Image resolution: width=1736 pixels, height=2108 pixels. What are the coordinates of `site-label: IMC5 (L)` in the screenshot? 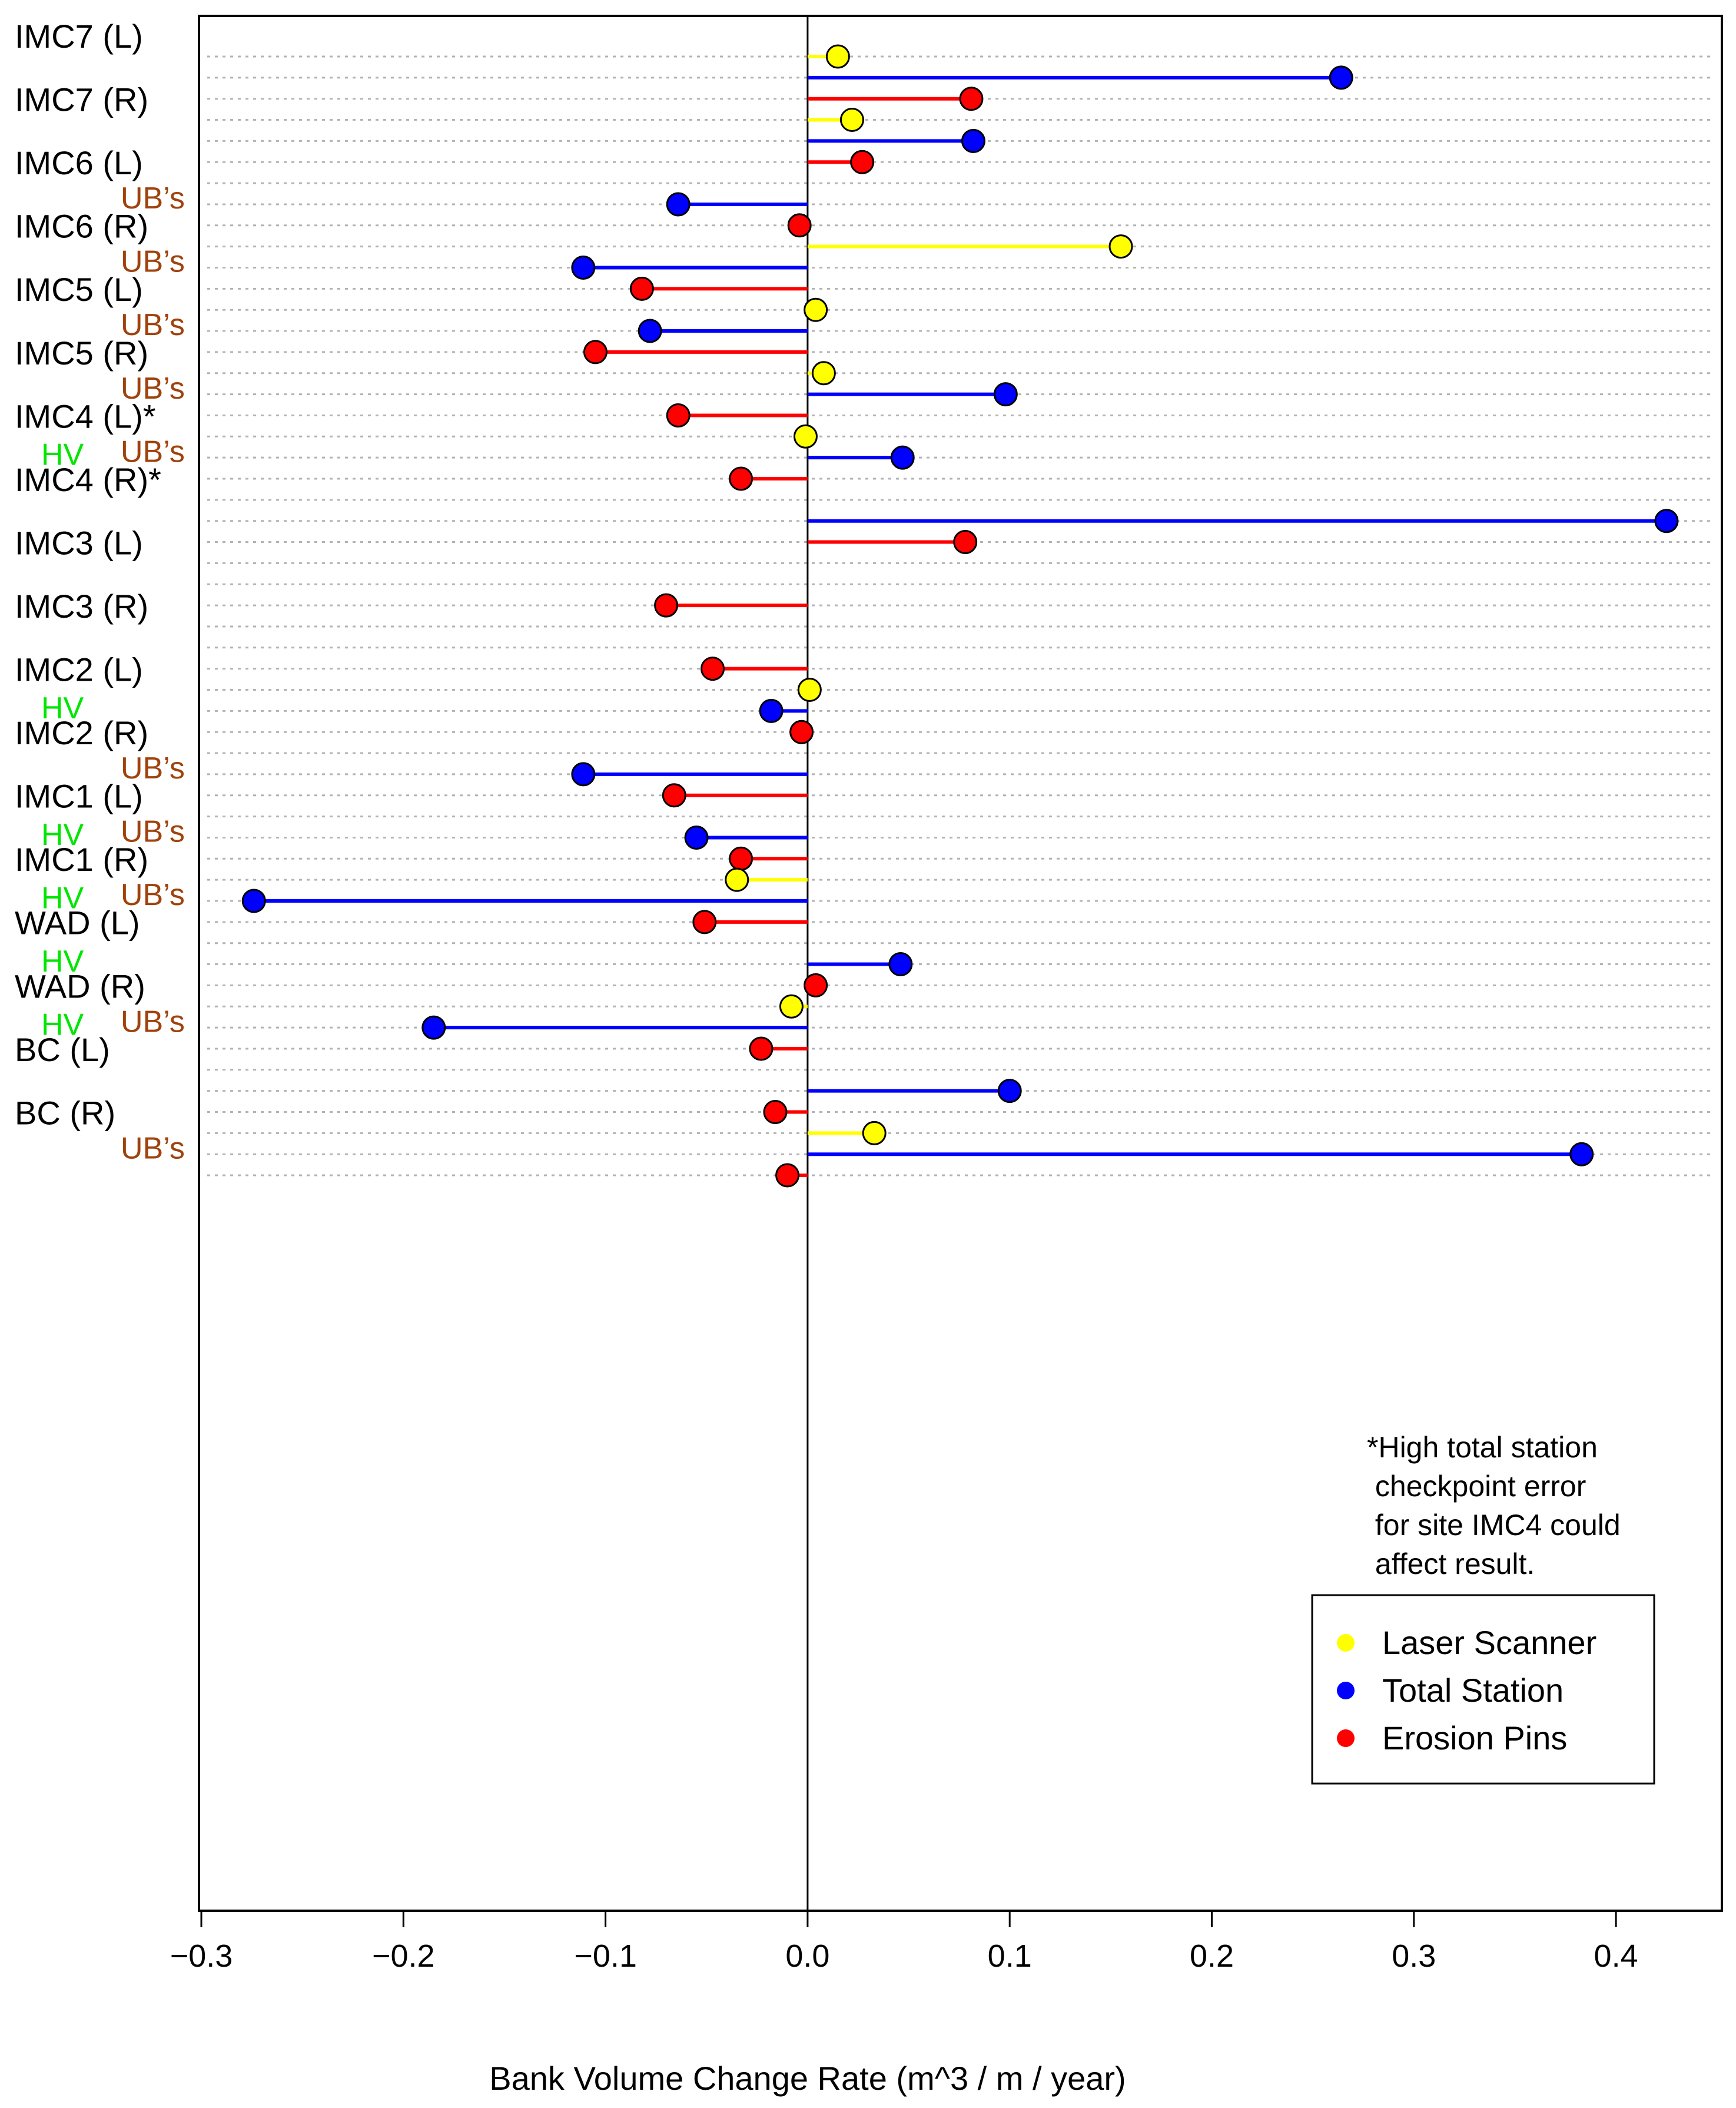 It's located at (79, 289).